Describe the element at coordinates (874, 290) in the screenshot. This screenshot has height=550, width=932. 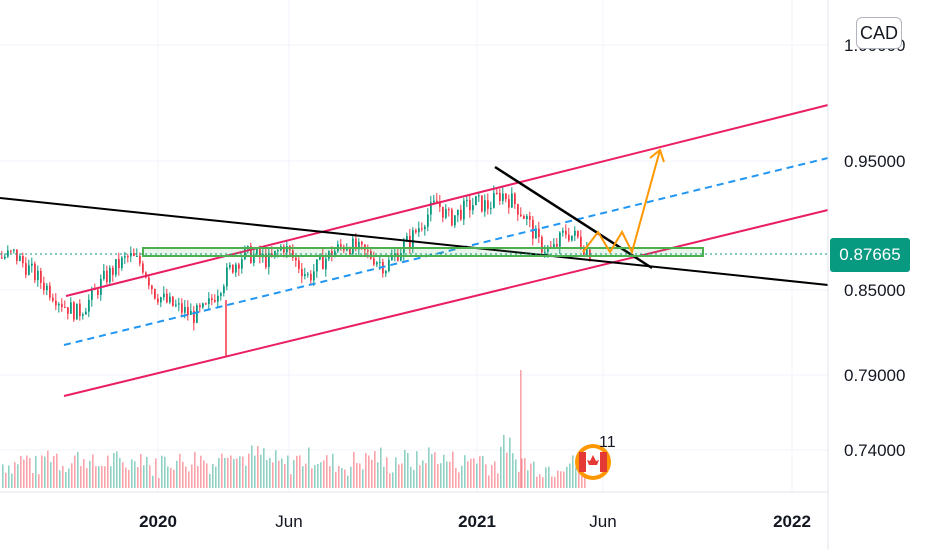
I see `y-tick-label: 0.85000` at that location.